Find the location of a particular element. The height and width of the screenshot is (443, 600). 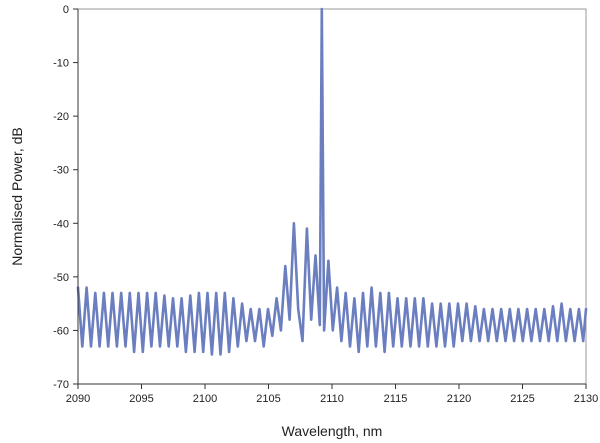

x-tick-label: 2090 is located at coordinates (78, 399).